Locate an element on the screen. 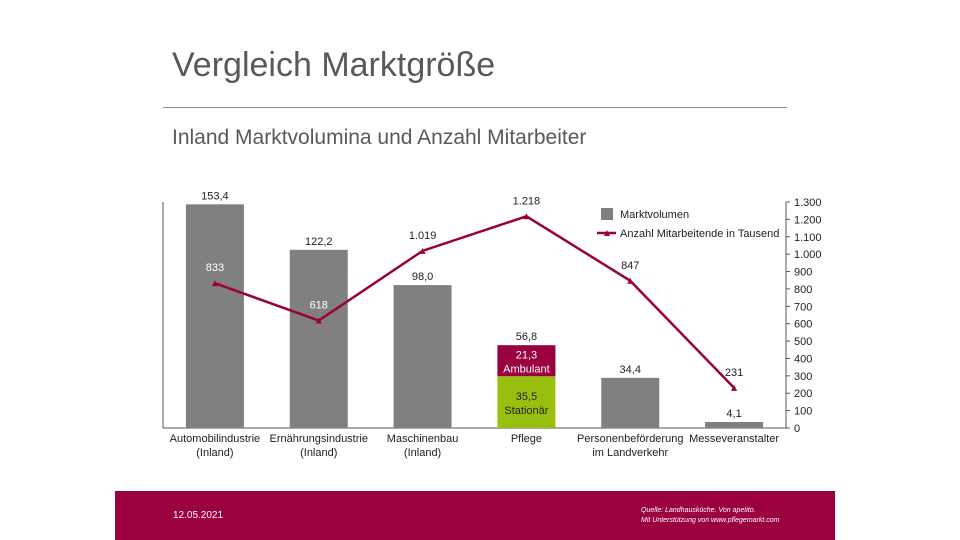 The image size is (960, 540). line-value-label: 1.019 is located at coordinates (423, 236).